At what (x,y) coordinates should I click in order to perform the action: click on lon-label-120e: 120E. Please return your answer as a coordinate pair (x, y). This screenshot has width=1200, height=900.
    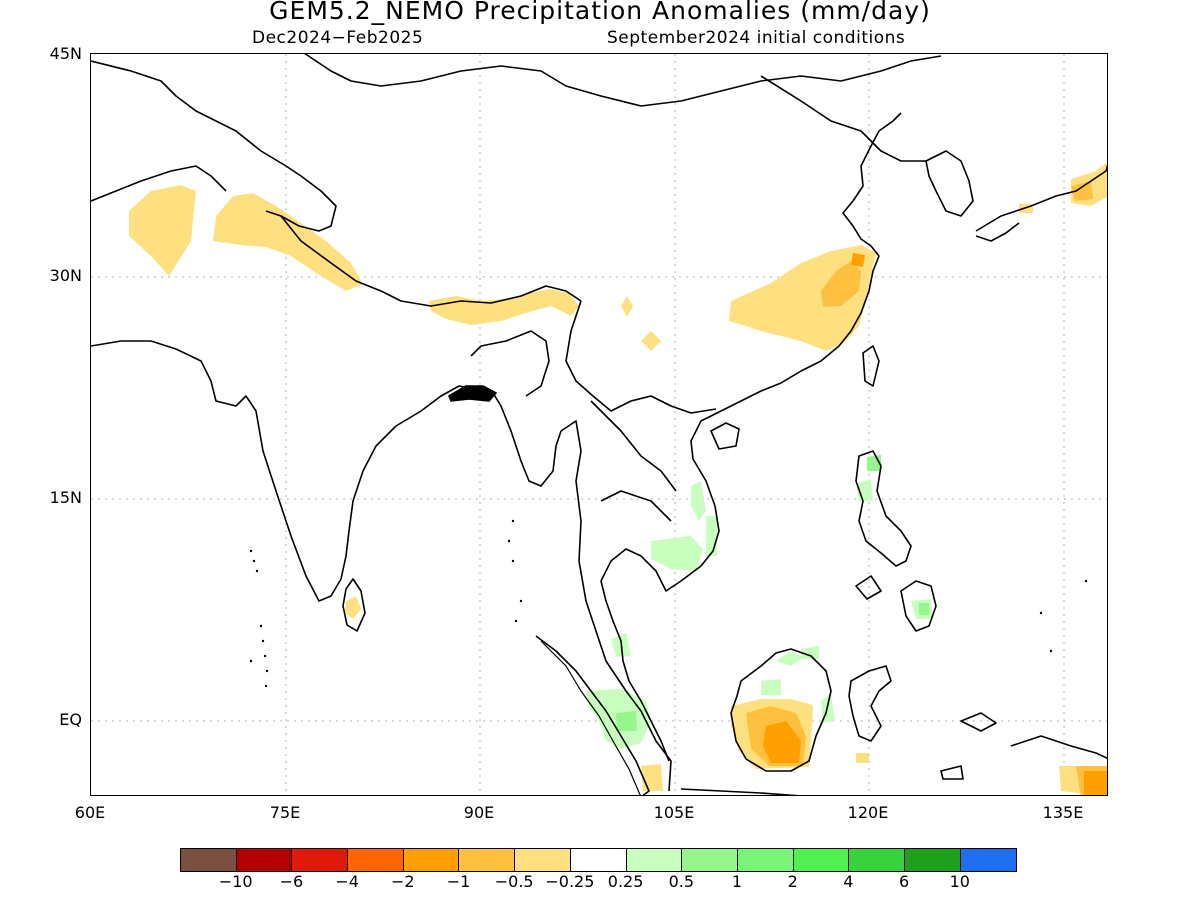
    Looking at the image, I should click on (868, 812).